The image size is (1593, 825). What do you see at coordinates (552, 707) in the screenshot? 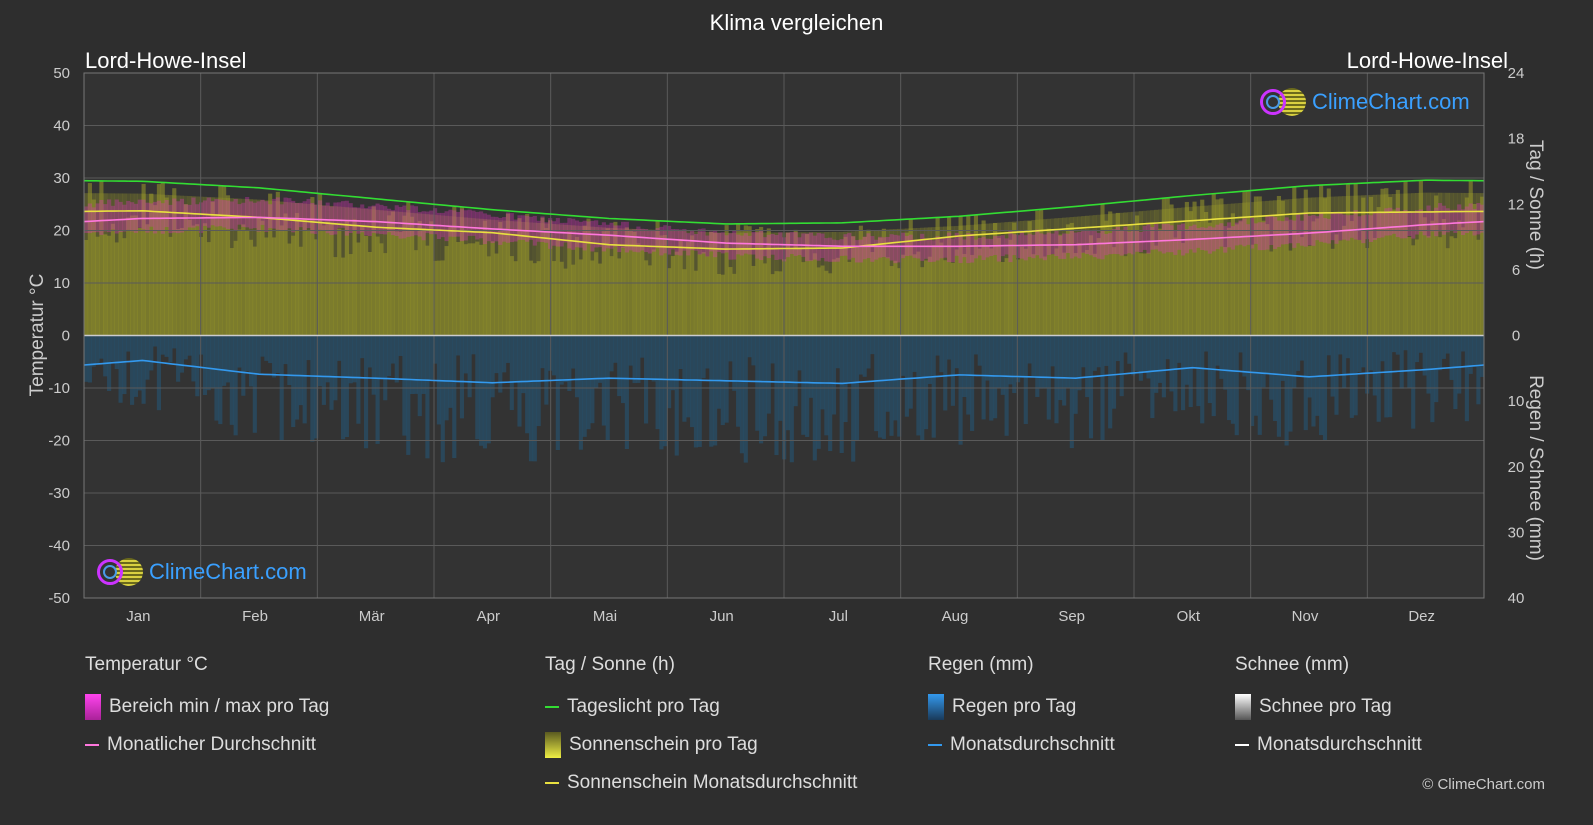
I see `daylight-line-icon` at bounding box center [552, 707].